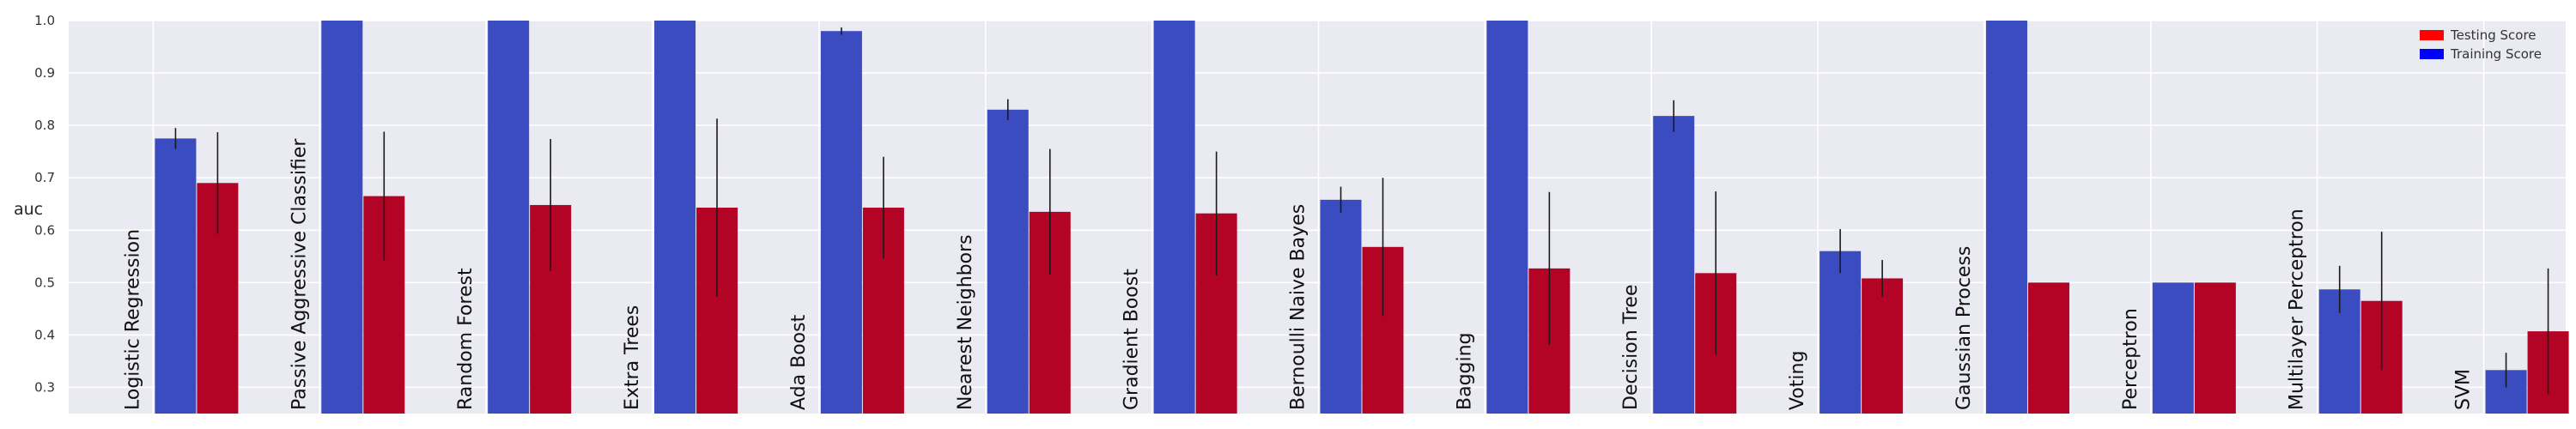 The image size is (2576, 429). What do you see at coordinates (44, 125) in the screenshot?
I see `y-tick-label: 0.8` at bounding box center [44, 125].